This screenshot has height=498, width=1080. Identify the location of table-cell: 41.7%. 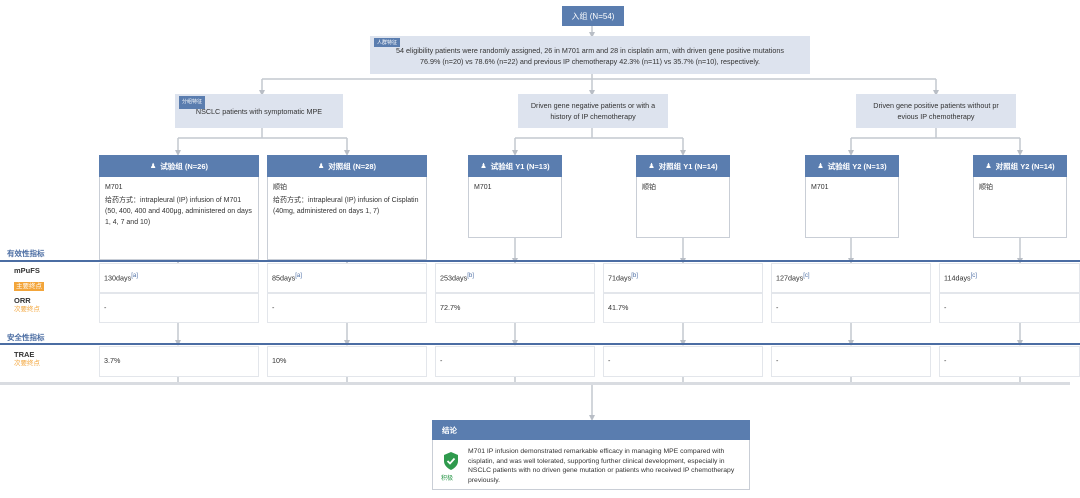
(683, 308).